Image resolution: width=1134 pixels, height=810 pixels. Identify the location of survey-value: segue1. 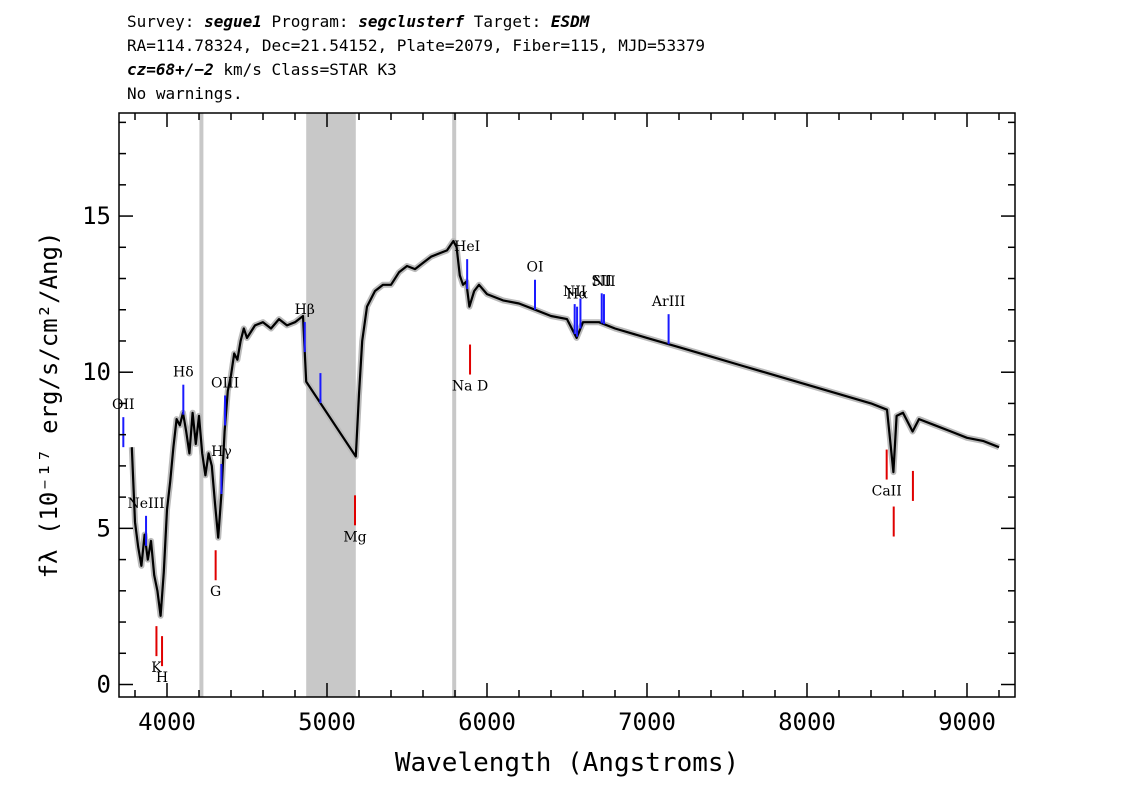
(233, 21).